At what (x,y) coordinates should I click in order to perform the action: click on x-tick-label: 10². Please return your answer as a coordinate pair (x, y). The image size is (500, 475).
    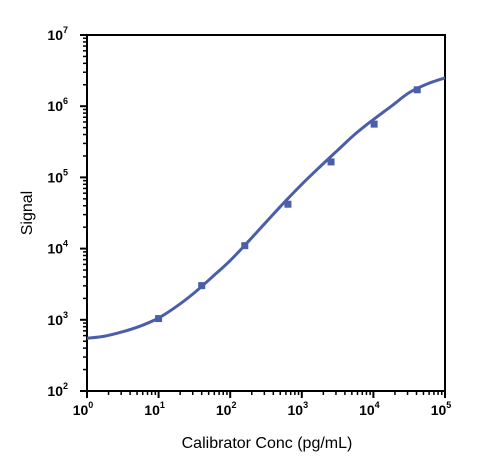
    Looking at the image, I should click on (226, 409).